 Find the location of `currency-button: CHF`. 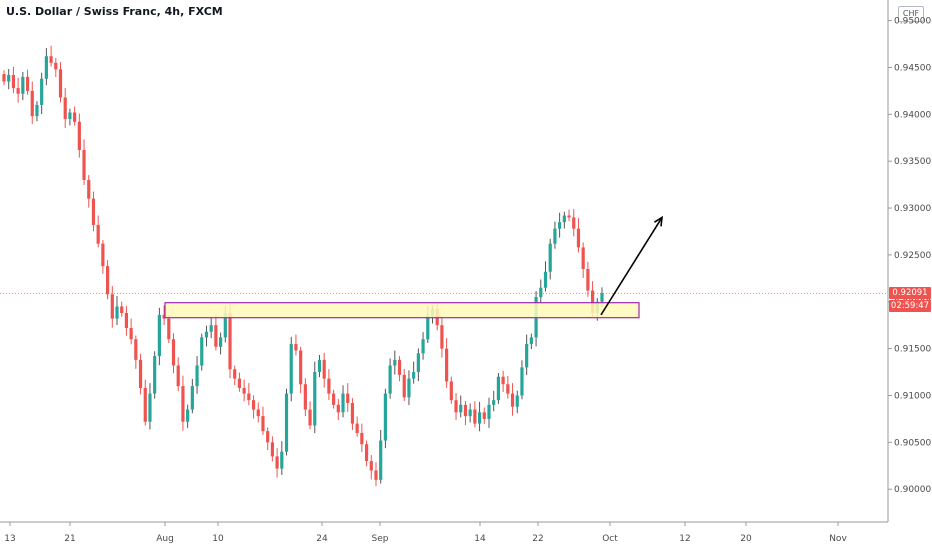

currency-button: CHF is located at coordinates (911, 14).